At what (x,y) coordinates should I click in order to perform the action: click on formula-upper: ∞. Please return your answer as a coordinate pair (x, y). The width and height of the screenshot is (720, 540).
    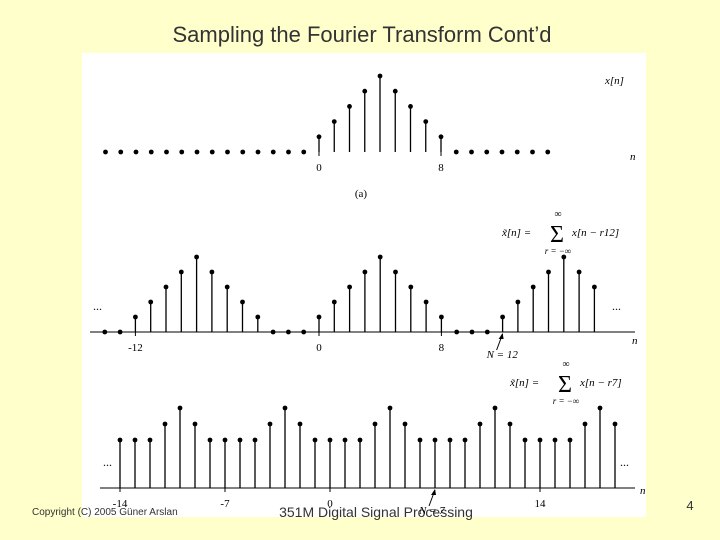
    Looking at the image, I should click on (557, 214).